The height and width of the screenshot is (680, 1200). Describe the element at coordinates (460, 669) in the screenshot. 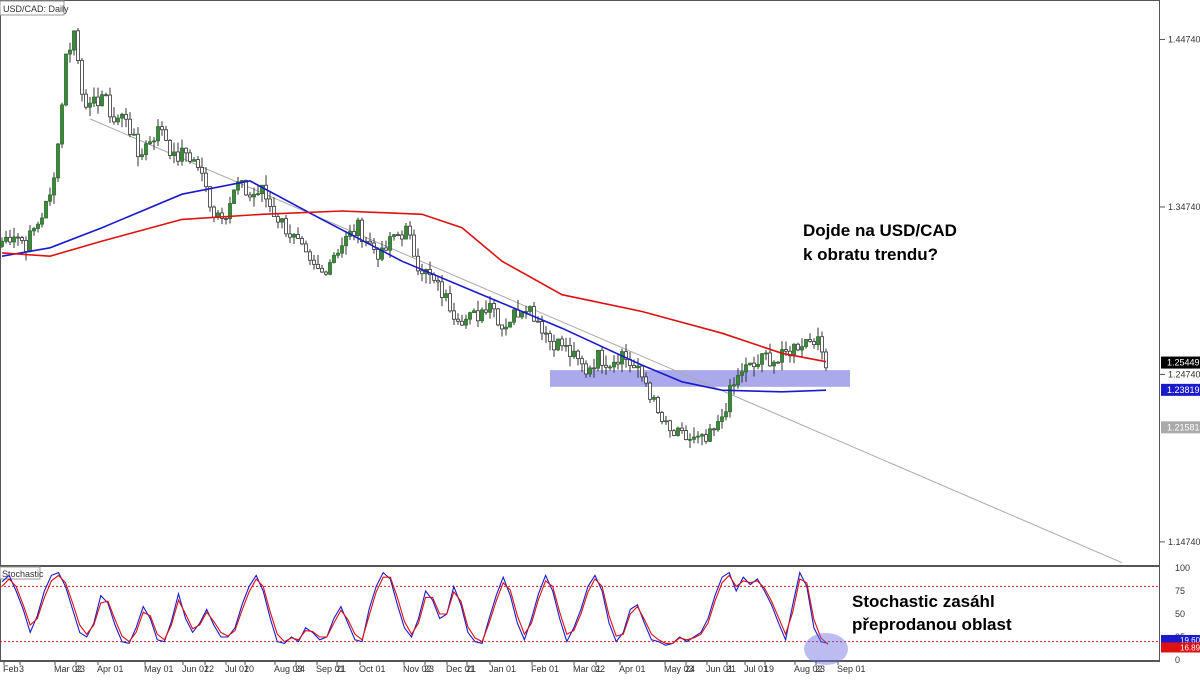

I see `x-tick-label-17: Dec 01` at that location.